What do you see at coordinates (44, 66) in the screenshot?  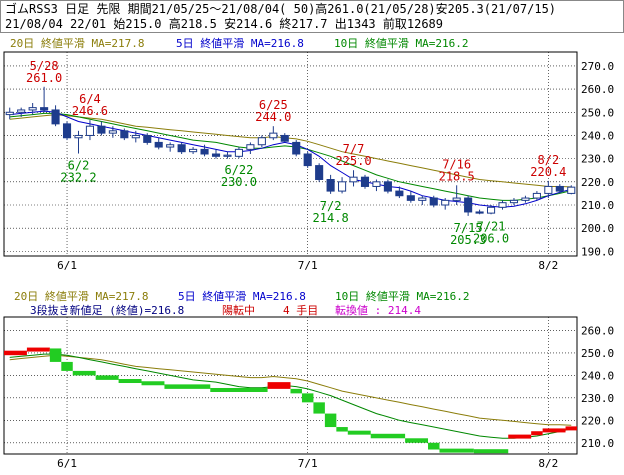 I see `annotation-date: 5/28` at bounding box center [44, 66].